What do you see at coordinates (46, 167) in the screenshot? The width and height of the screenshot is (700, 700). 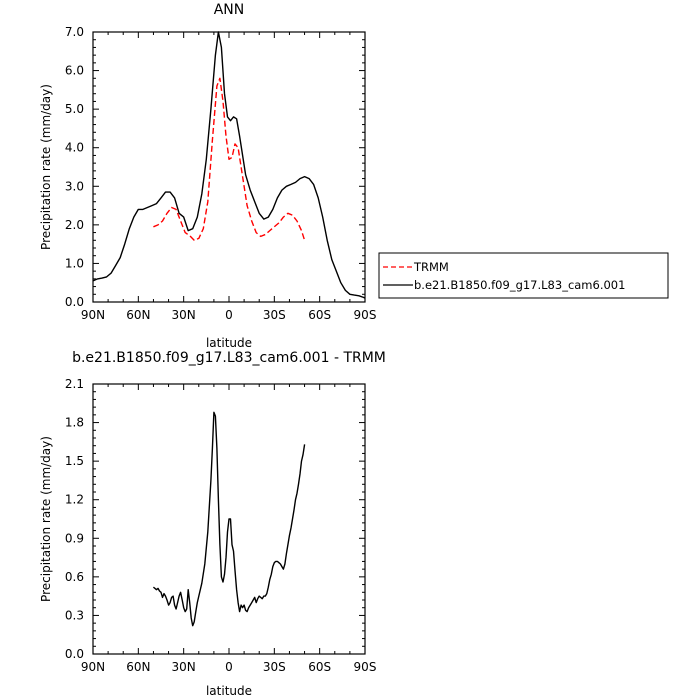 I see `top-y-axis-label: Precipitation rate (mm/day)` at bounding box center [46, 167].